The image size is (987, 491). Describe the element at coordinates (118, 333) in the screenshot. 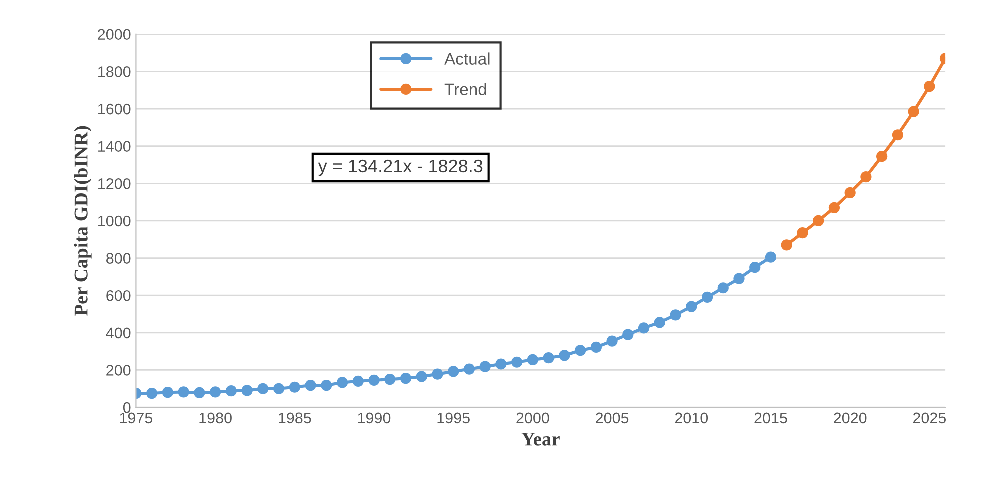

I see `y-tick-label: 400` at that location.